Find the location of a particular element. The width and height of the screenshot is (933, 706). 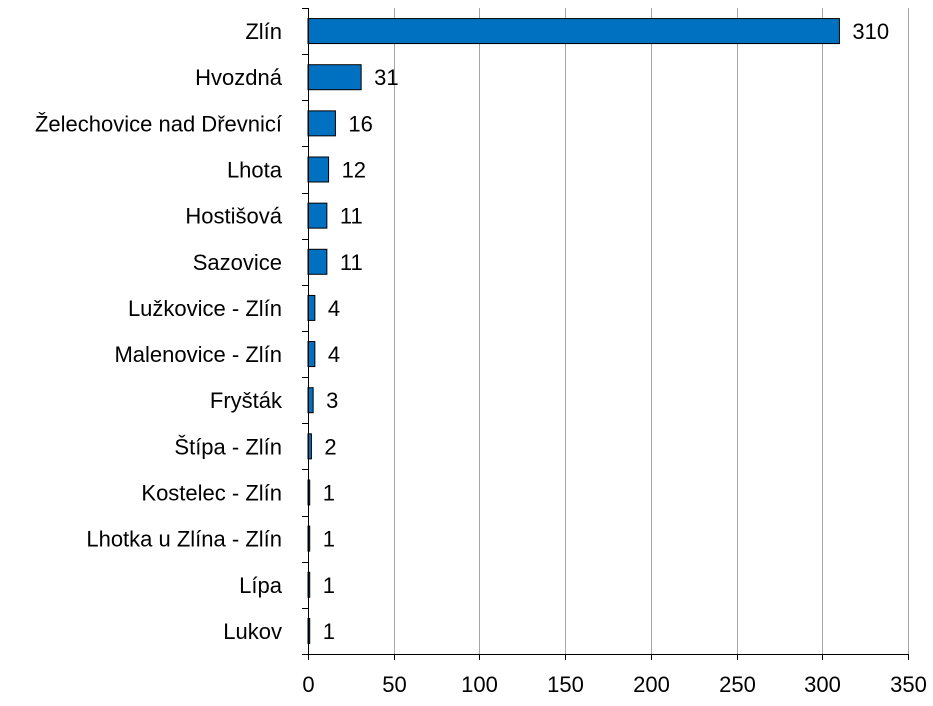

category-label: Želechovice nad Dřevnicí is located at coordinates (158, 123).